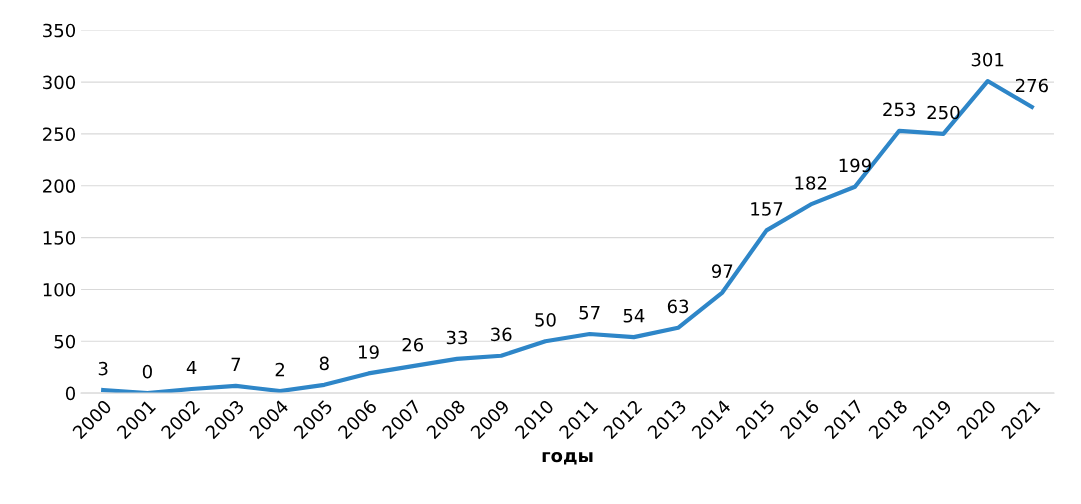  I want to click on y-tick-label: 200, so click(59, 186).